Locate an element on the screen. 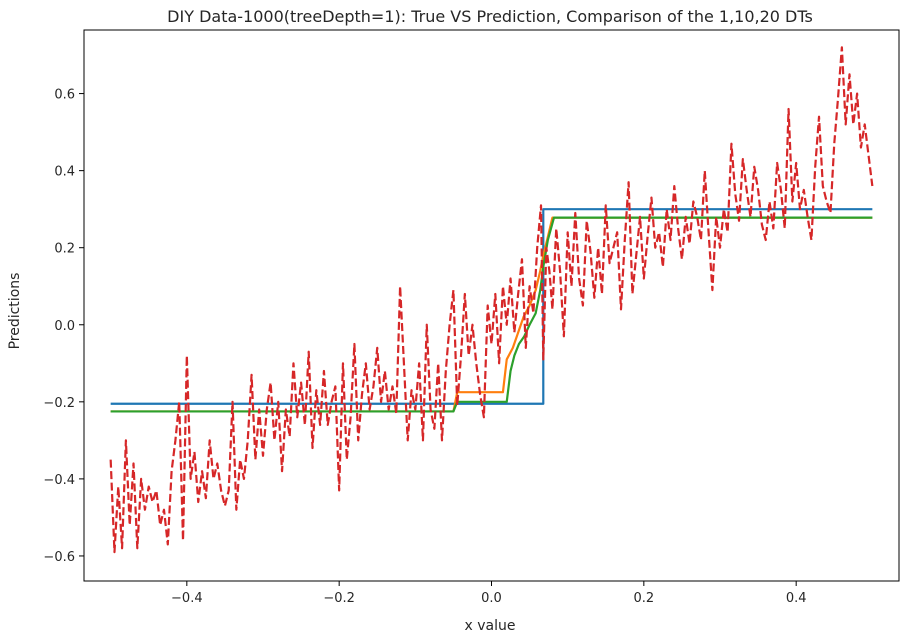  y-tick-label: 0.4 is located at coordinates (64, 172).